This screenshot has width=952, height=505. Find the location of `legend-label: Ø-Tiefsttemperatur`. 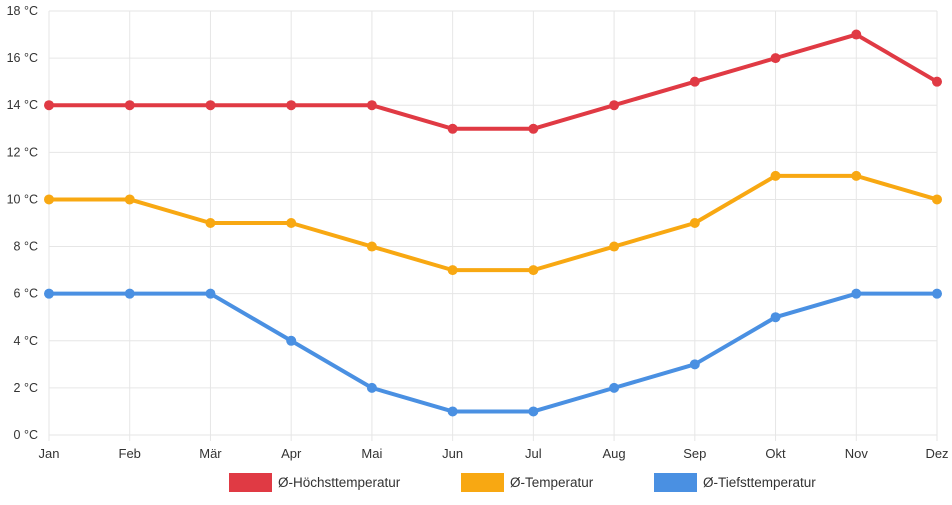

legend-label: Ø-Tiefsttemperatur is located at coordinates (759, 482).